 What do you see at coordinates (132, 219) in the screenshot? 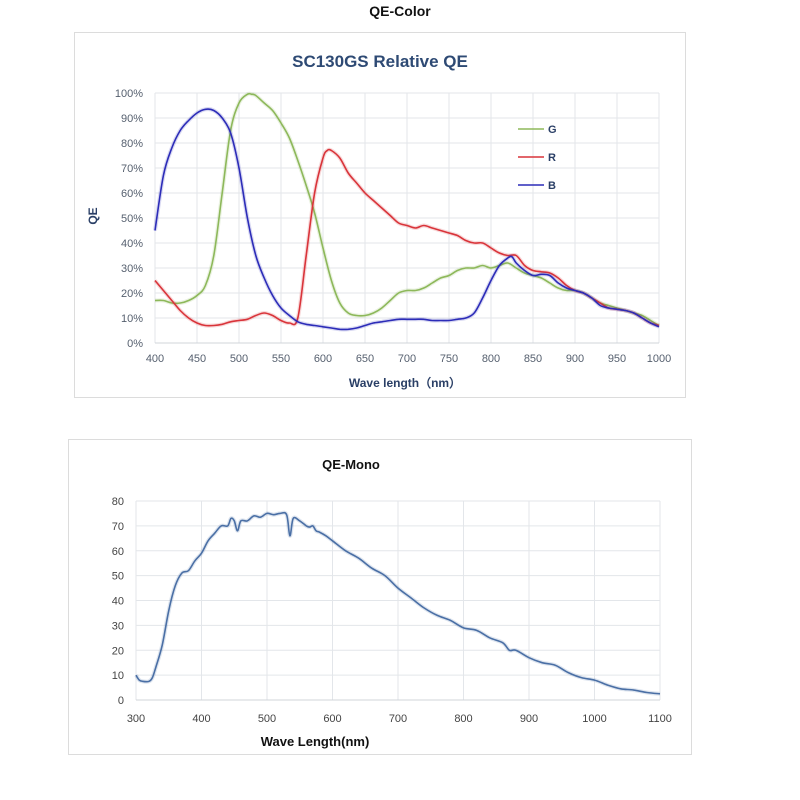
I see `y-tick-label: 50%` at bounding box center [132, 219].